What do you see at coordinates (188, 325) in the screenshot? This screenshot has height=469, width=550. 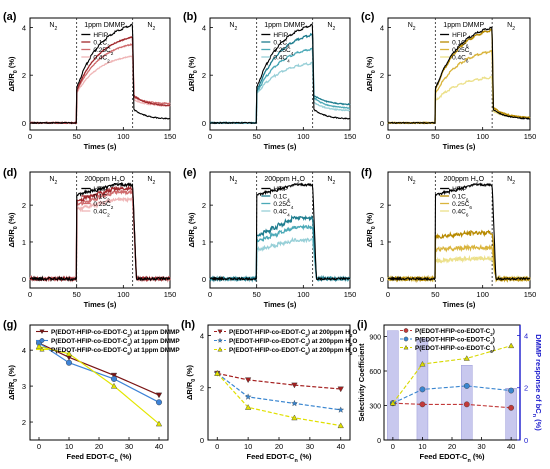 I see `panel-letter: (h)` at bounding box center [188, 325].